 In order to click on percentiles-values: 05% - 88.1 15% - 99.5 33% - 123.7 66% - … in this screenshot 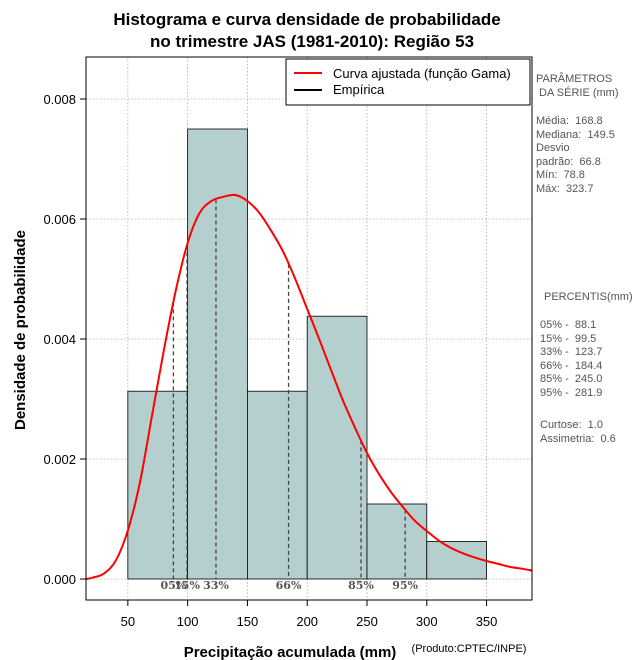, I will do `click(571, 359)`.